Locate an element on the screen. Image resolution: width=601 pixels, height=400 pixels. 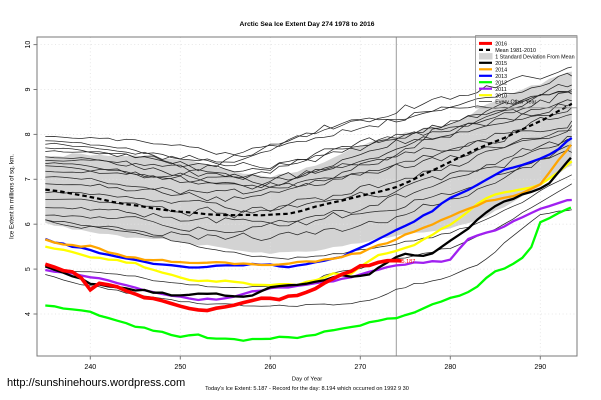
svg-text: 280 is located at coordinates (450, 367).